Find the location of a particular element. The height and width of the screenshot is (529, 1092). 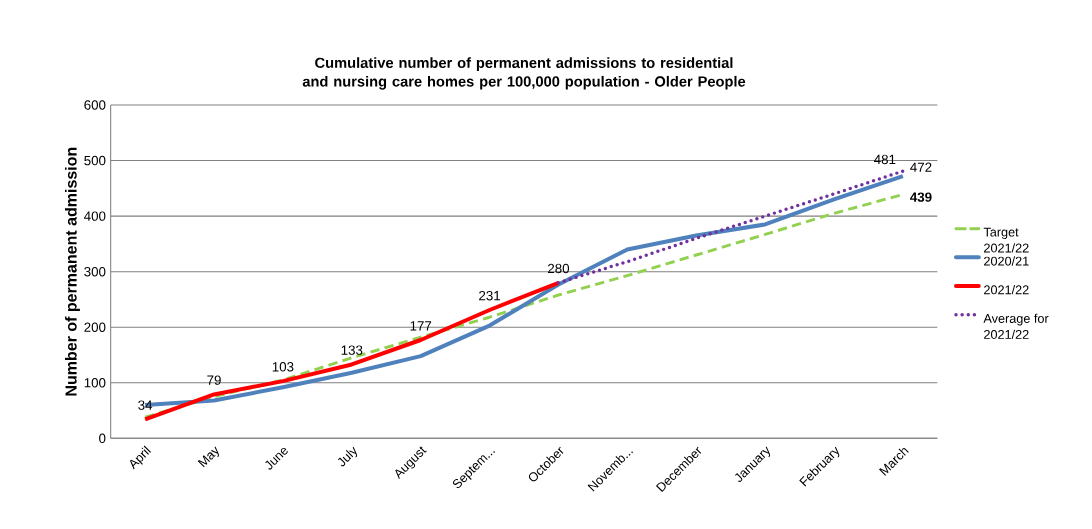

legend-label: Target 2021/22 is located at coordinates (1006, 240).